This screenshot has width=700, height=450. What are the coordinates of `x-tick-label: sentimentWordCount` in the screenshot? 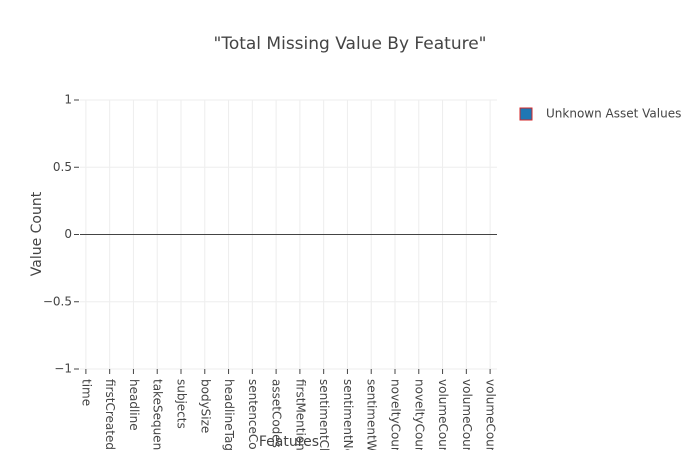 It's located at (372, 414).